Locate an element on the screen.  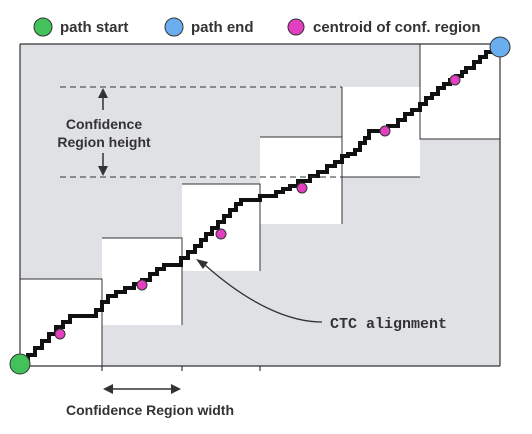
path-end-legend-icon is located at coordinates (174, 27).